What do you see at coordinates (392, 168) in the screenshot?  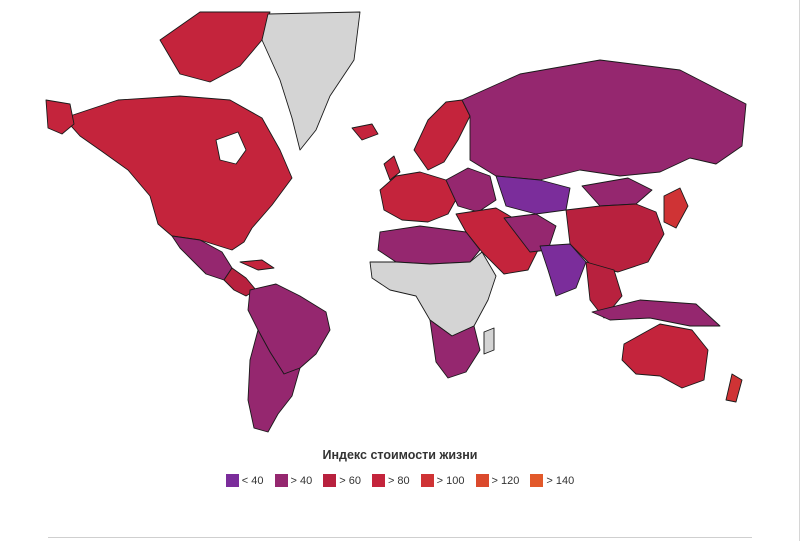 I see `region-uk` at bounding box center [392, 168].